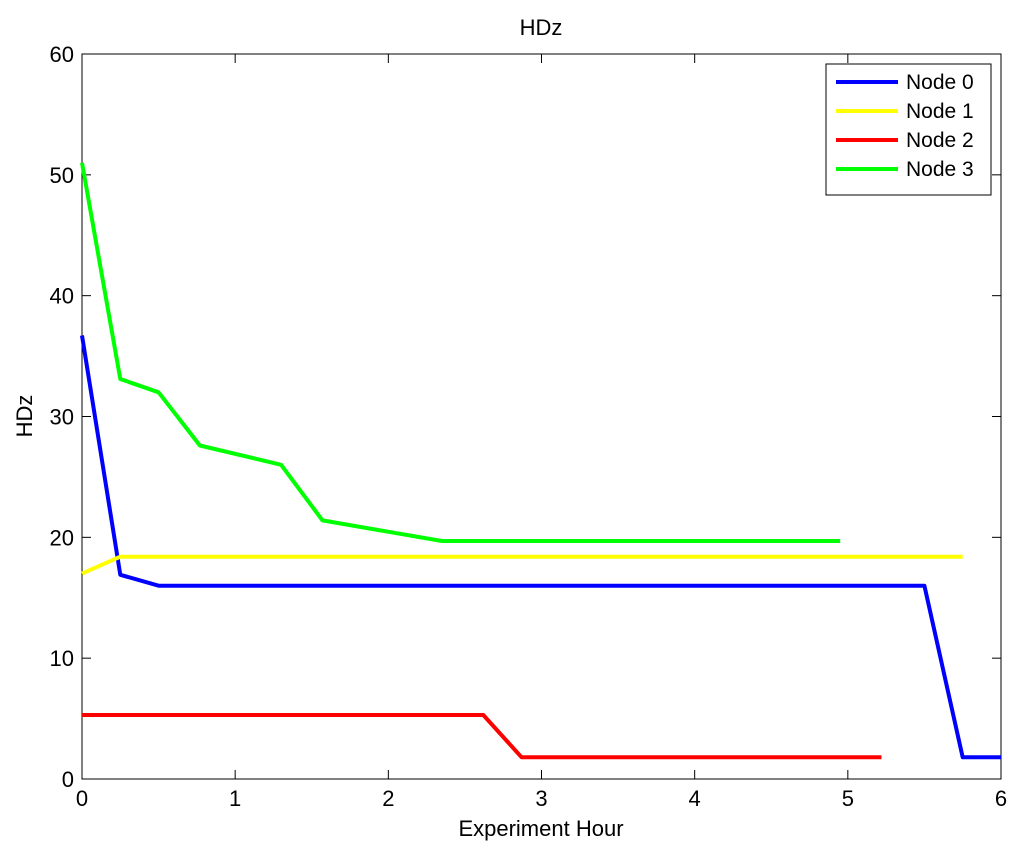 This screenshot has width=1024, height=850. What do you see at coordinates (62, 417) in the screenshot?
I see `y-tick-label: 30` at bounding box center [62, 417].